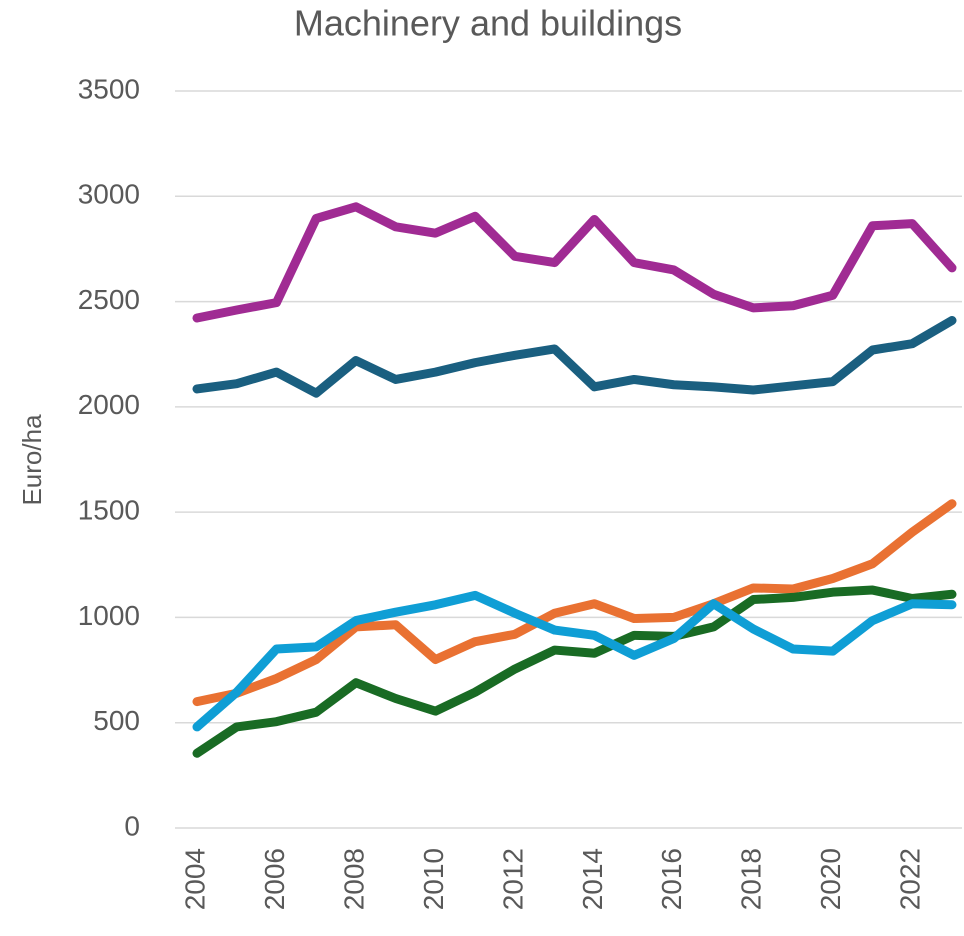 The height and width of the screenshot is (936, 964). What do you see at coordinates (116, 720) in the screenshot?
I see `y-tick-label: 500` at bounding box center [116, 720].